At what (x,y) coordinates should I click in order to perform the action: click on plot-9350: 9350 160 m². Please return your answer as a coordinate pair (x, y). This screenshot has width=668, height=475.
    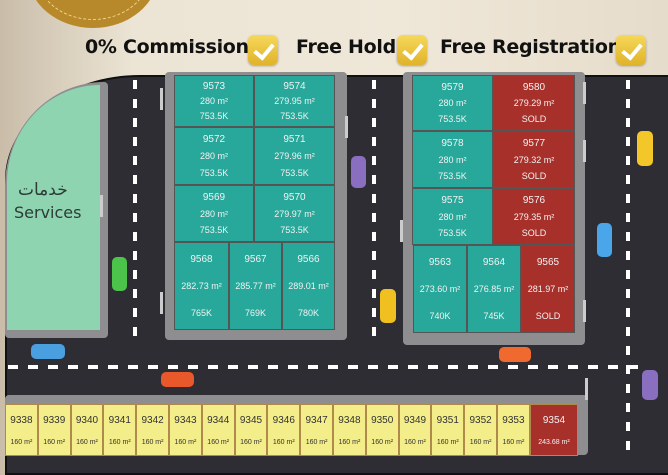
    Looking at the image, I should click on (382, 430).